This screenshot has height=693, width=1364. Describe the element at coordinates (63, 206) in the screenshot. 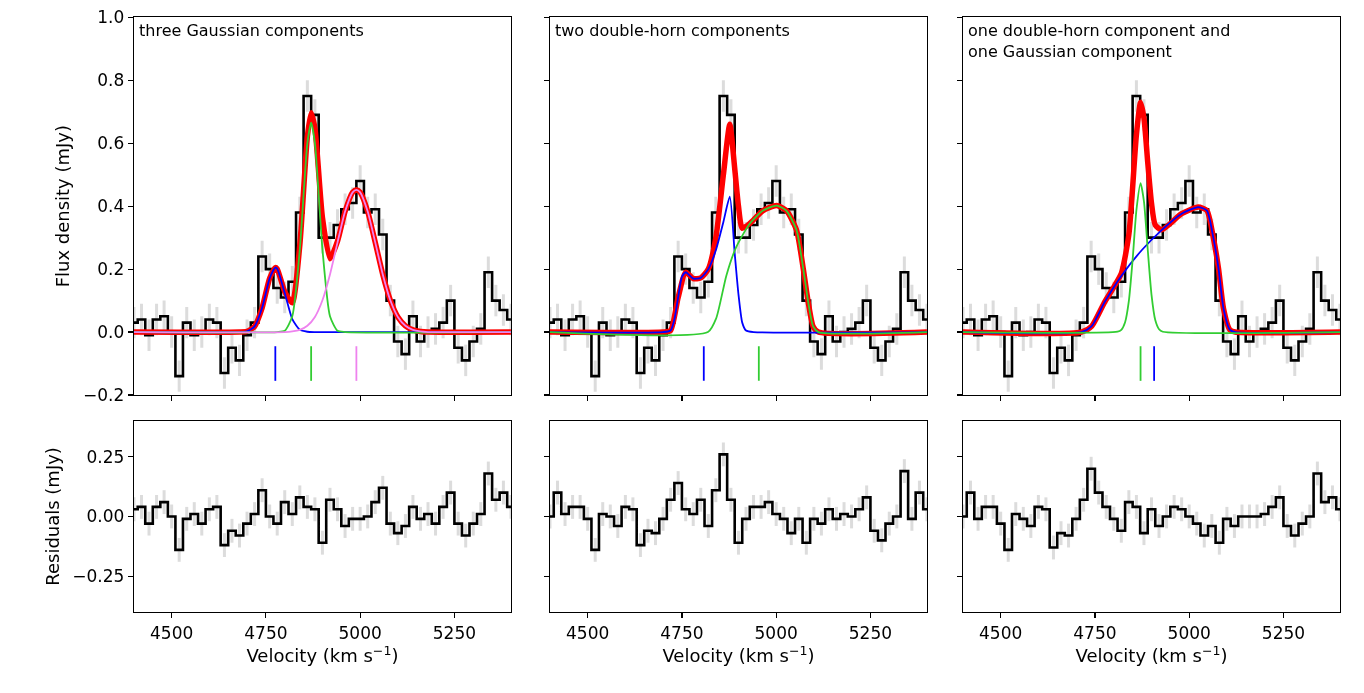

I see `y-axis-title: Flux density (mJy)` at that location.